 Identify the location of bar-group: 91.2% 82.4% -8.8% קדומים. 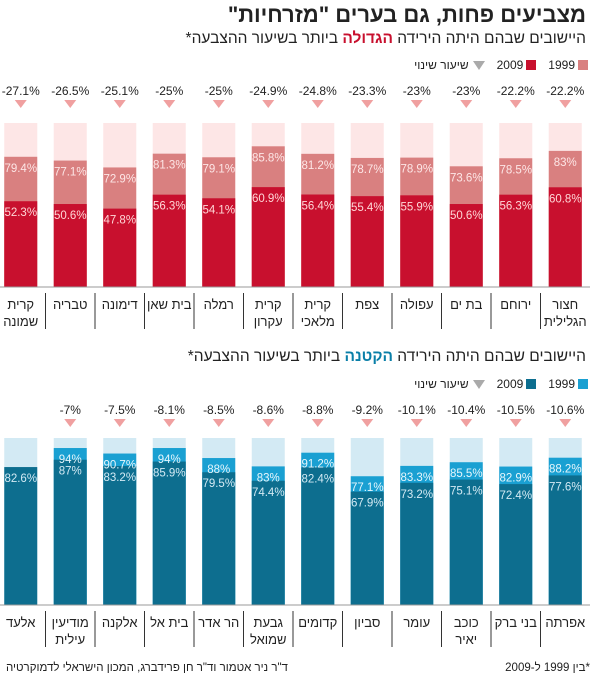
(317, 516).